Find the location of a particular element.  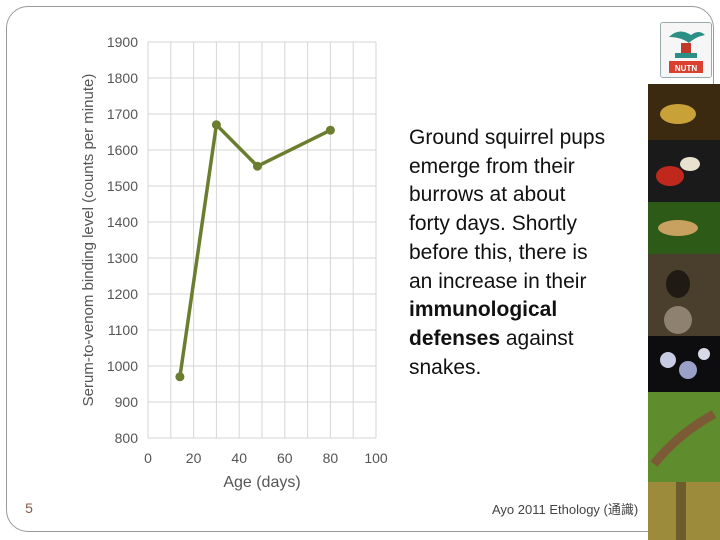

chart-series is located at coordinates (255, 251).